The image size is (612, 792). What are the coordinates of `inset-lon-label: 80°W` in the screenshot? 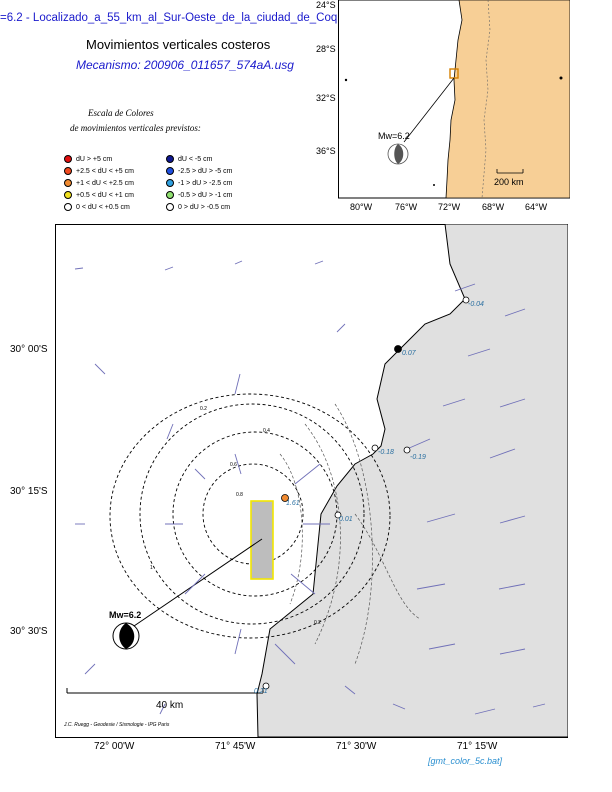 It's located at (361, 207).